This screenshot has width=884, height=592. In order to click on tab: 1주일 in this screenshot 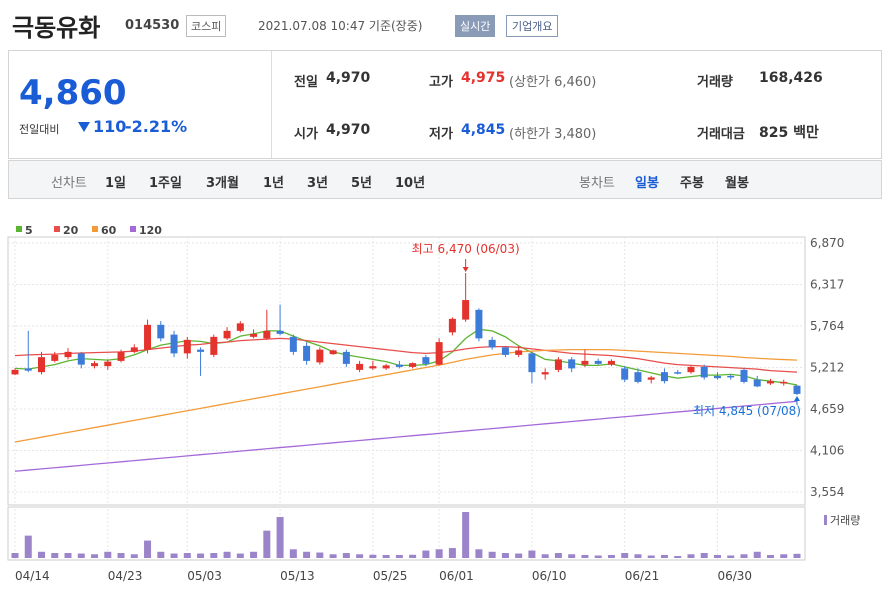, I will do `click(165, 183)`.